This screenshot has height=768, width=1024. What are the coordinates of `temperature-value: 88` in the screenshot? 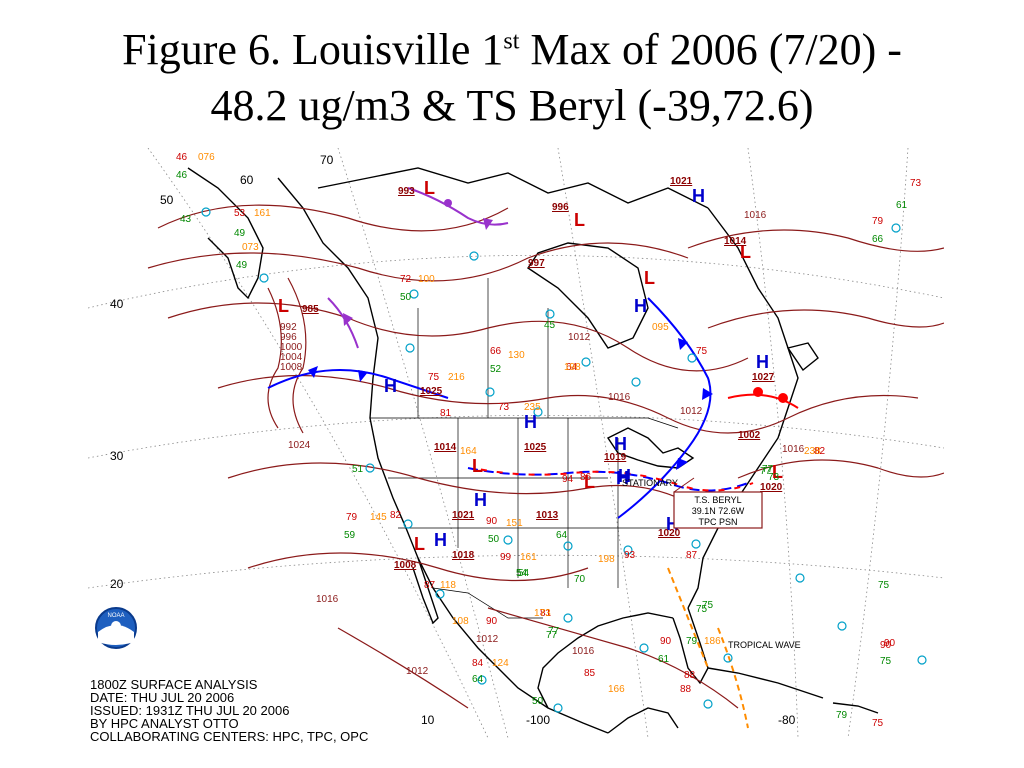 It's located at (690, 675).